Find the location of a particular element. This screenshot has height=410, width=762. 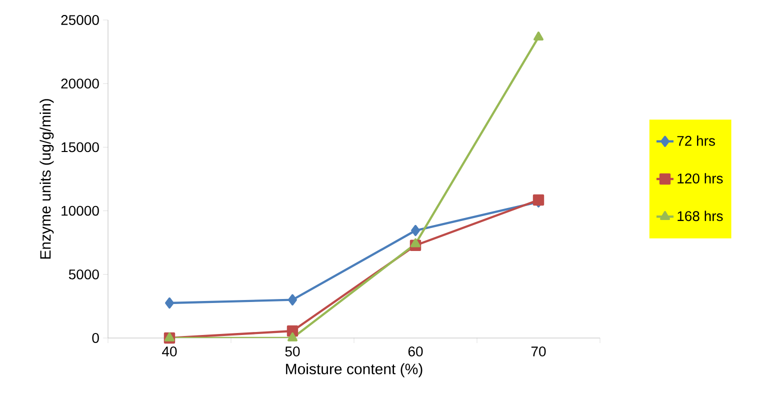

y-tick-label: 0 is located at coordinates (95, 338).